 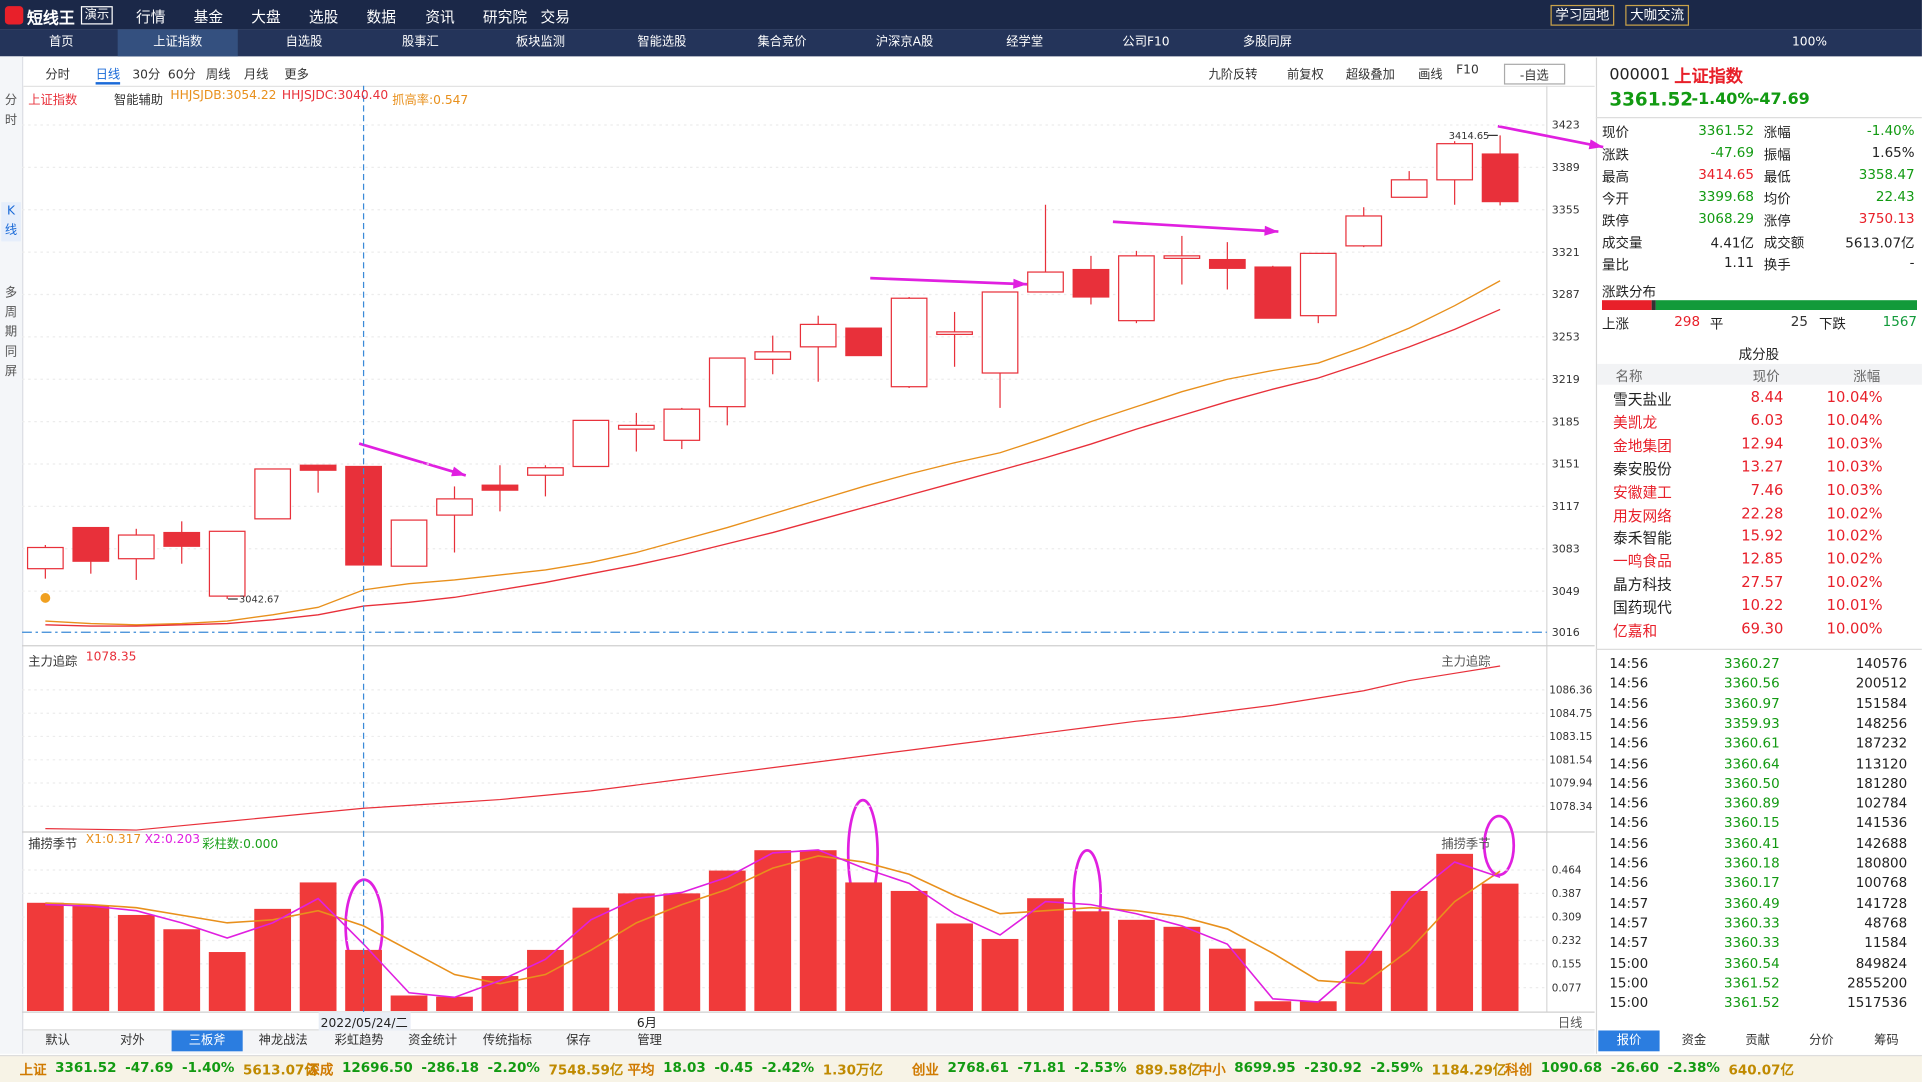 I want to click on stock-name: 安徽建工, so click(x=1642, y=492).